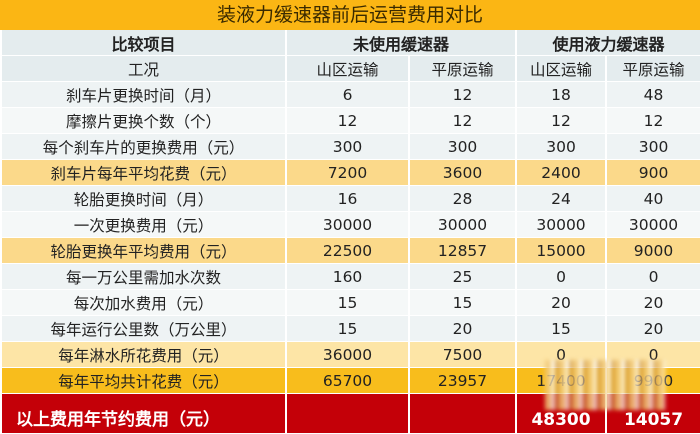 The height and width of the screenshot is (434, 700). What do you see at coordinates (143, 224) in the screenshot?
I see `row-label: 一次更换费用（元）` at bounding box center [143, 224].